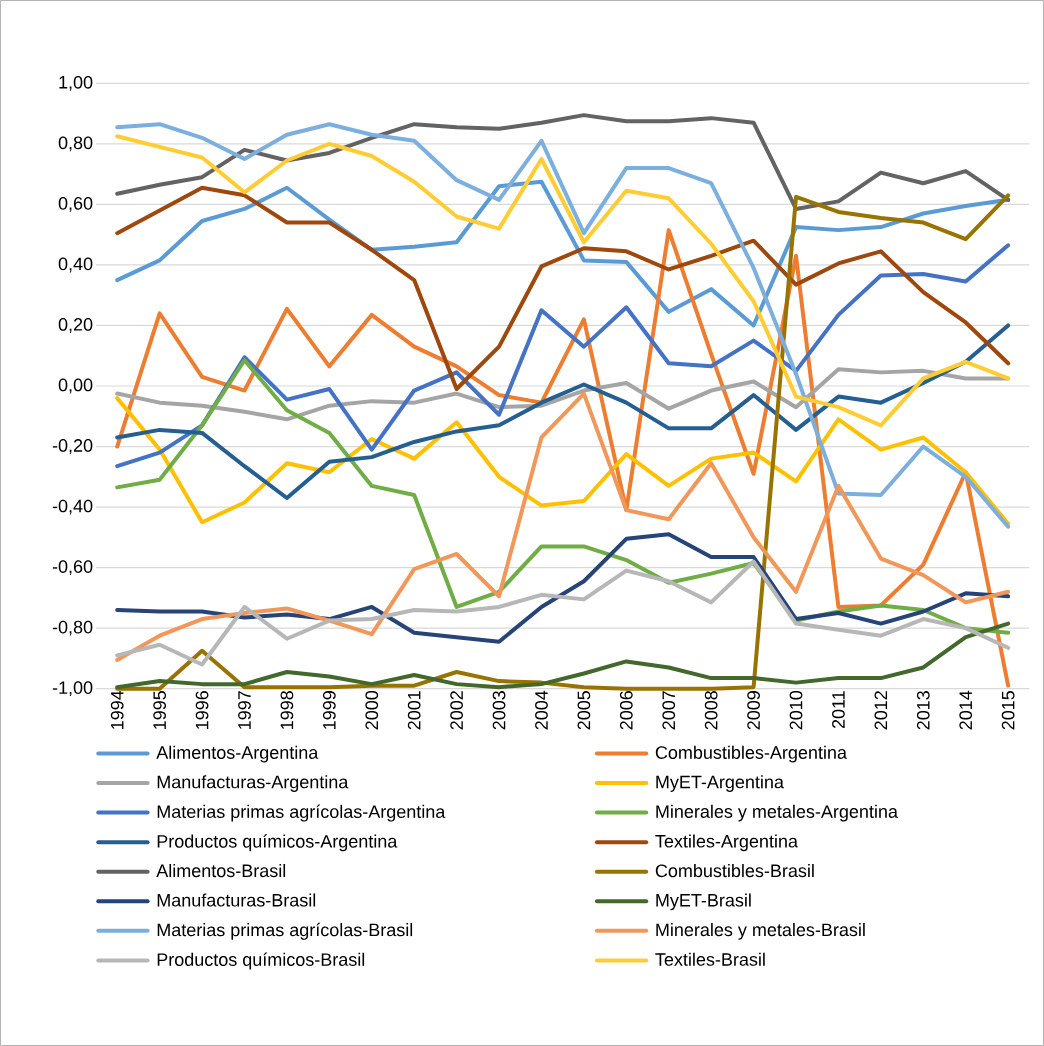  What do you see at coordinates (711, 710) in the screenshot?
I see `x-tick-label: 2008` at bounding box center [711, 710].